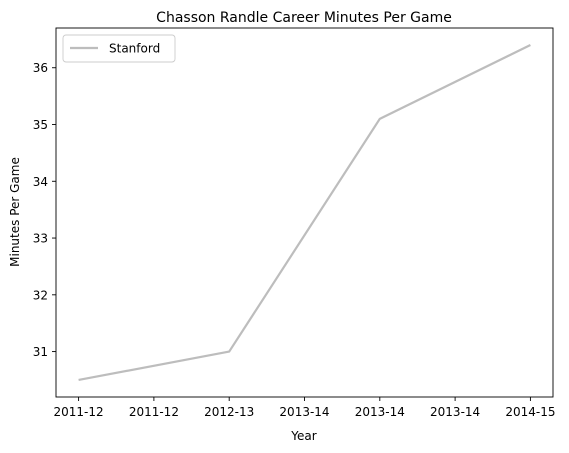 Image resolution: width=569 pixels, height=453 pixels. What do you see at coordinates (40, 352) in the screenshot?
I see `y-tick-label: 31` at bounding box center [40, 352].